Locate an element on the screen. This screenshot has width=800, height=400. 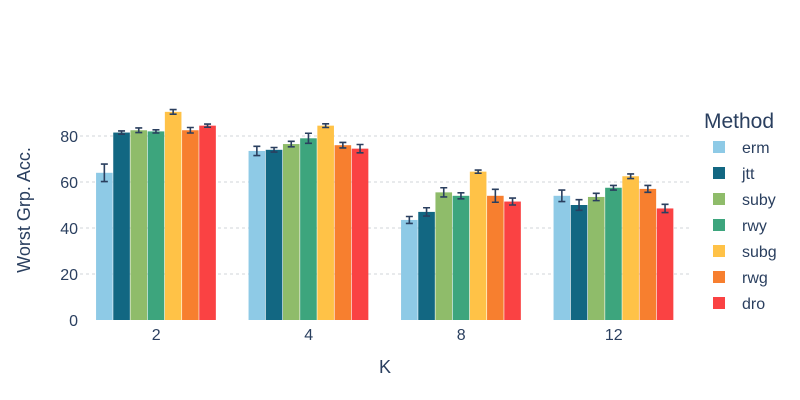
legend-swatch-erm is located at coordinates (719, 147).